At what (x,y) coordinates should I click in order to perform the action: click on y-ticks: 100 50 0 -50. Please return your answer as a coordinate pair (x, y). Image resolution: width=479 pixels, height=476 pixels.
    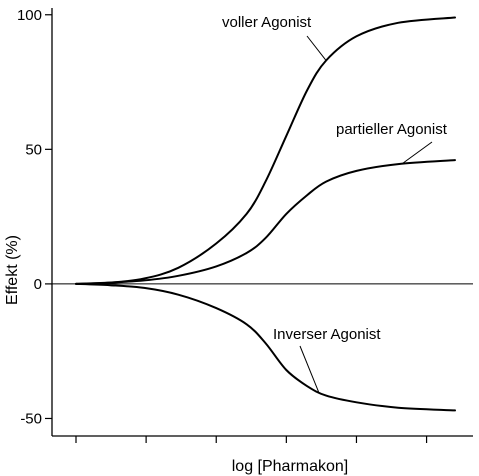
    Looking at the image, I should click on (34, 217).